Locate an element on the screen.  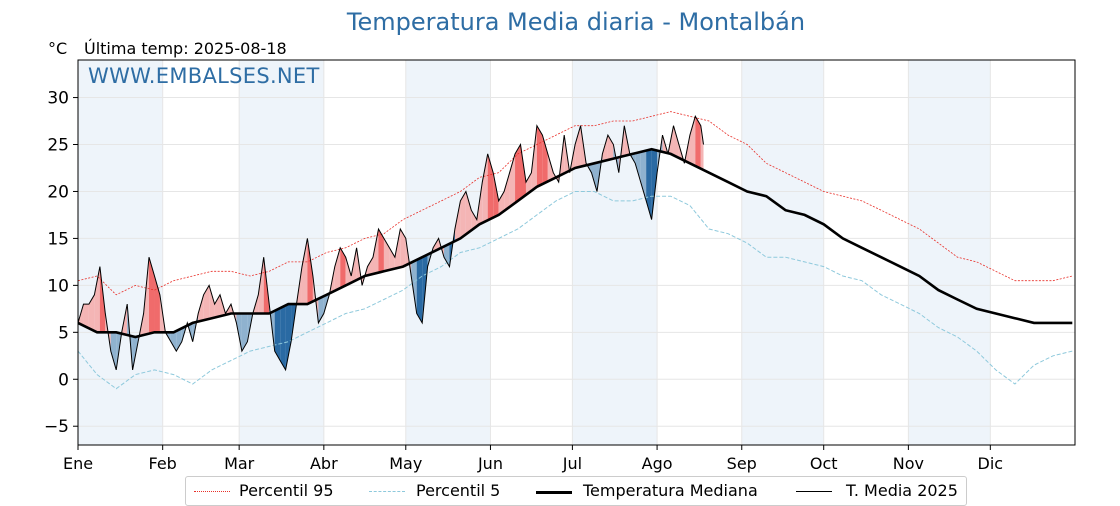
y-tick-label: −5 is located at coordinates (56, 427).